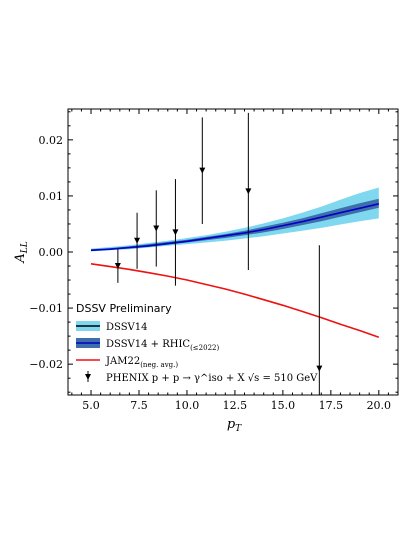 The height and width of the screenshot is (537, 415). I want to click on uncertainty-bands, so click(235, 219).